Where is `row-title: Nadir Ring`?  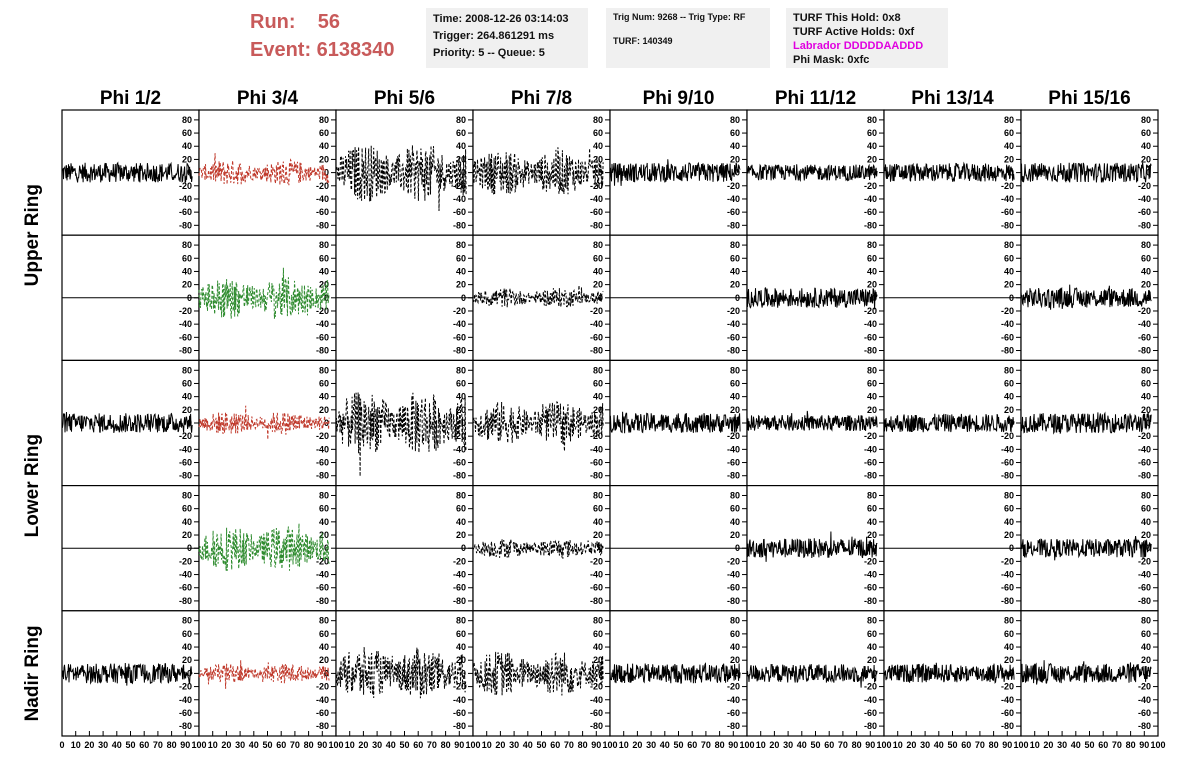
row-title: Nadir Ring is located at coordinates (32, 673).